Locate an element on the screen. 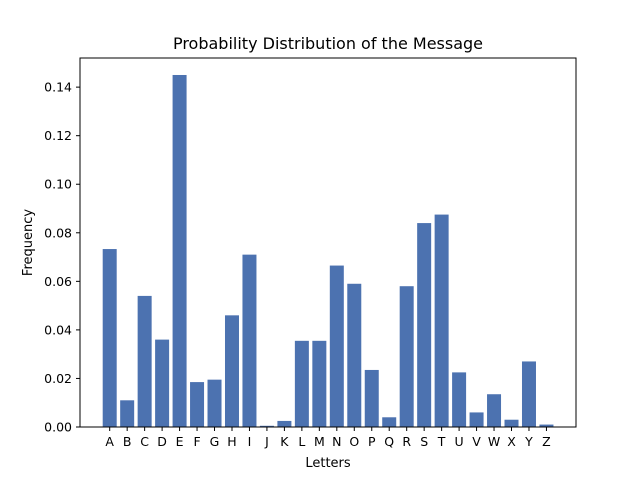 The width and height of the screenshot is (640, 485). x-tick-label-r: R is located at coordinates (406, 441).